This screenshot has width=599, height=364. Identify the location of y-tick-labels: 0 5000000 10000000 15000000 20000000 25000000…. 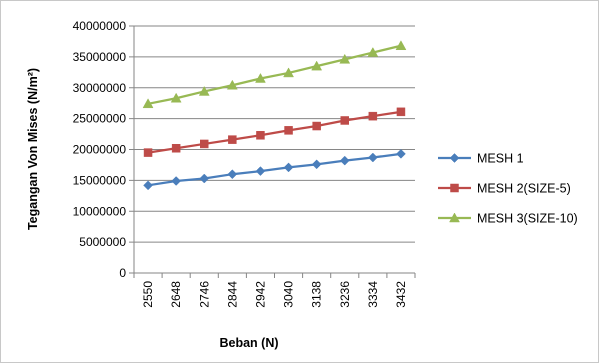
(100, 149).